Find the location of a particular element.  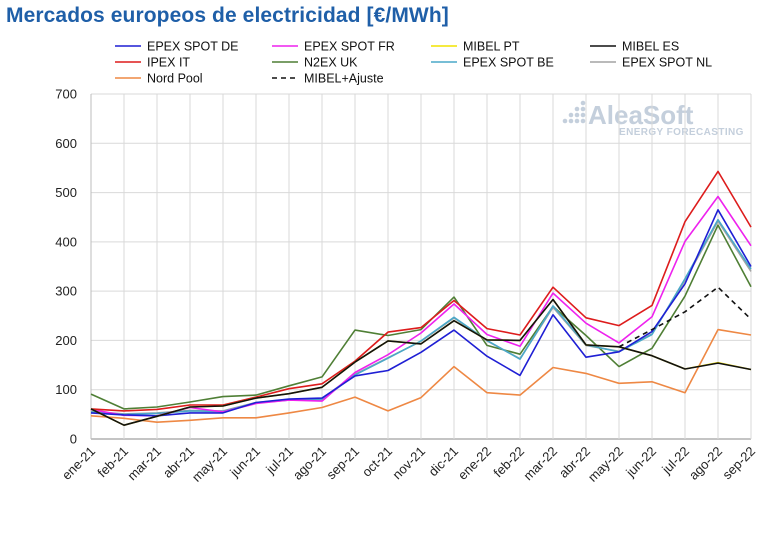

y-tick-label: 500 is located at coordinates (66, 192).